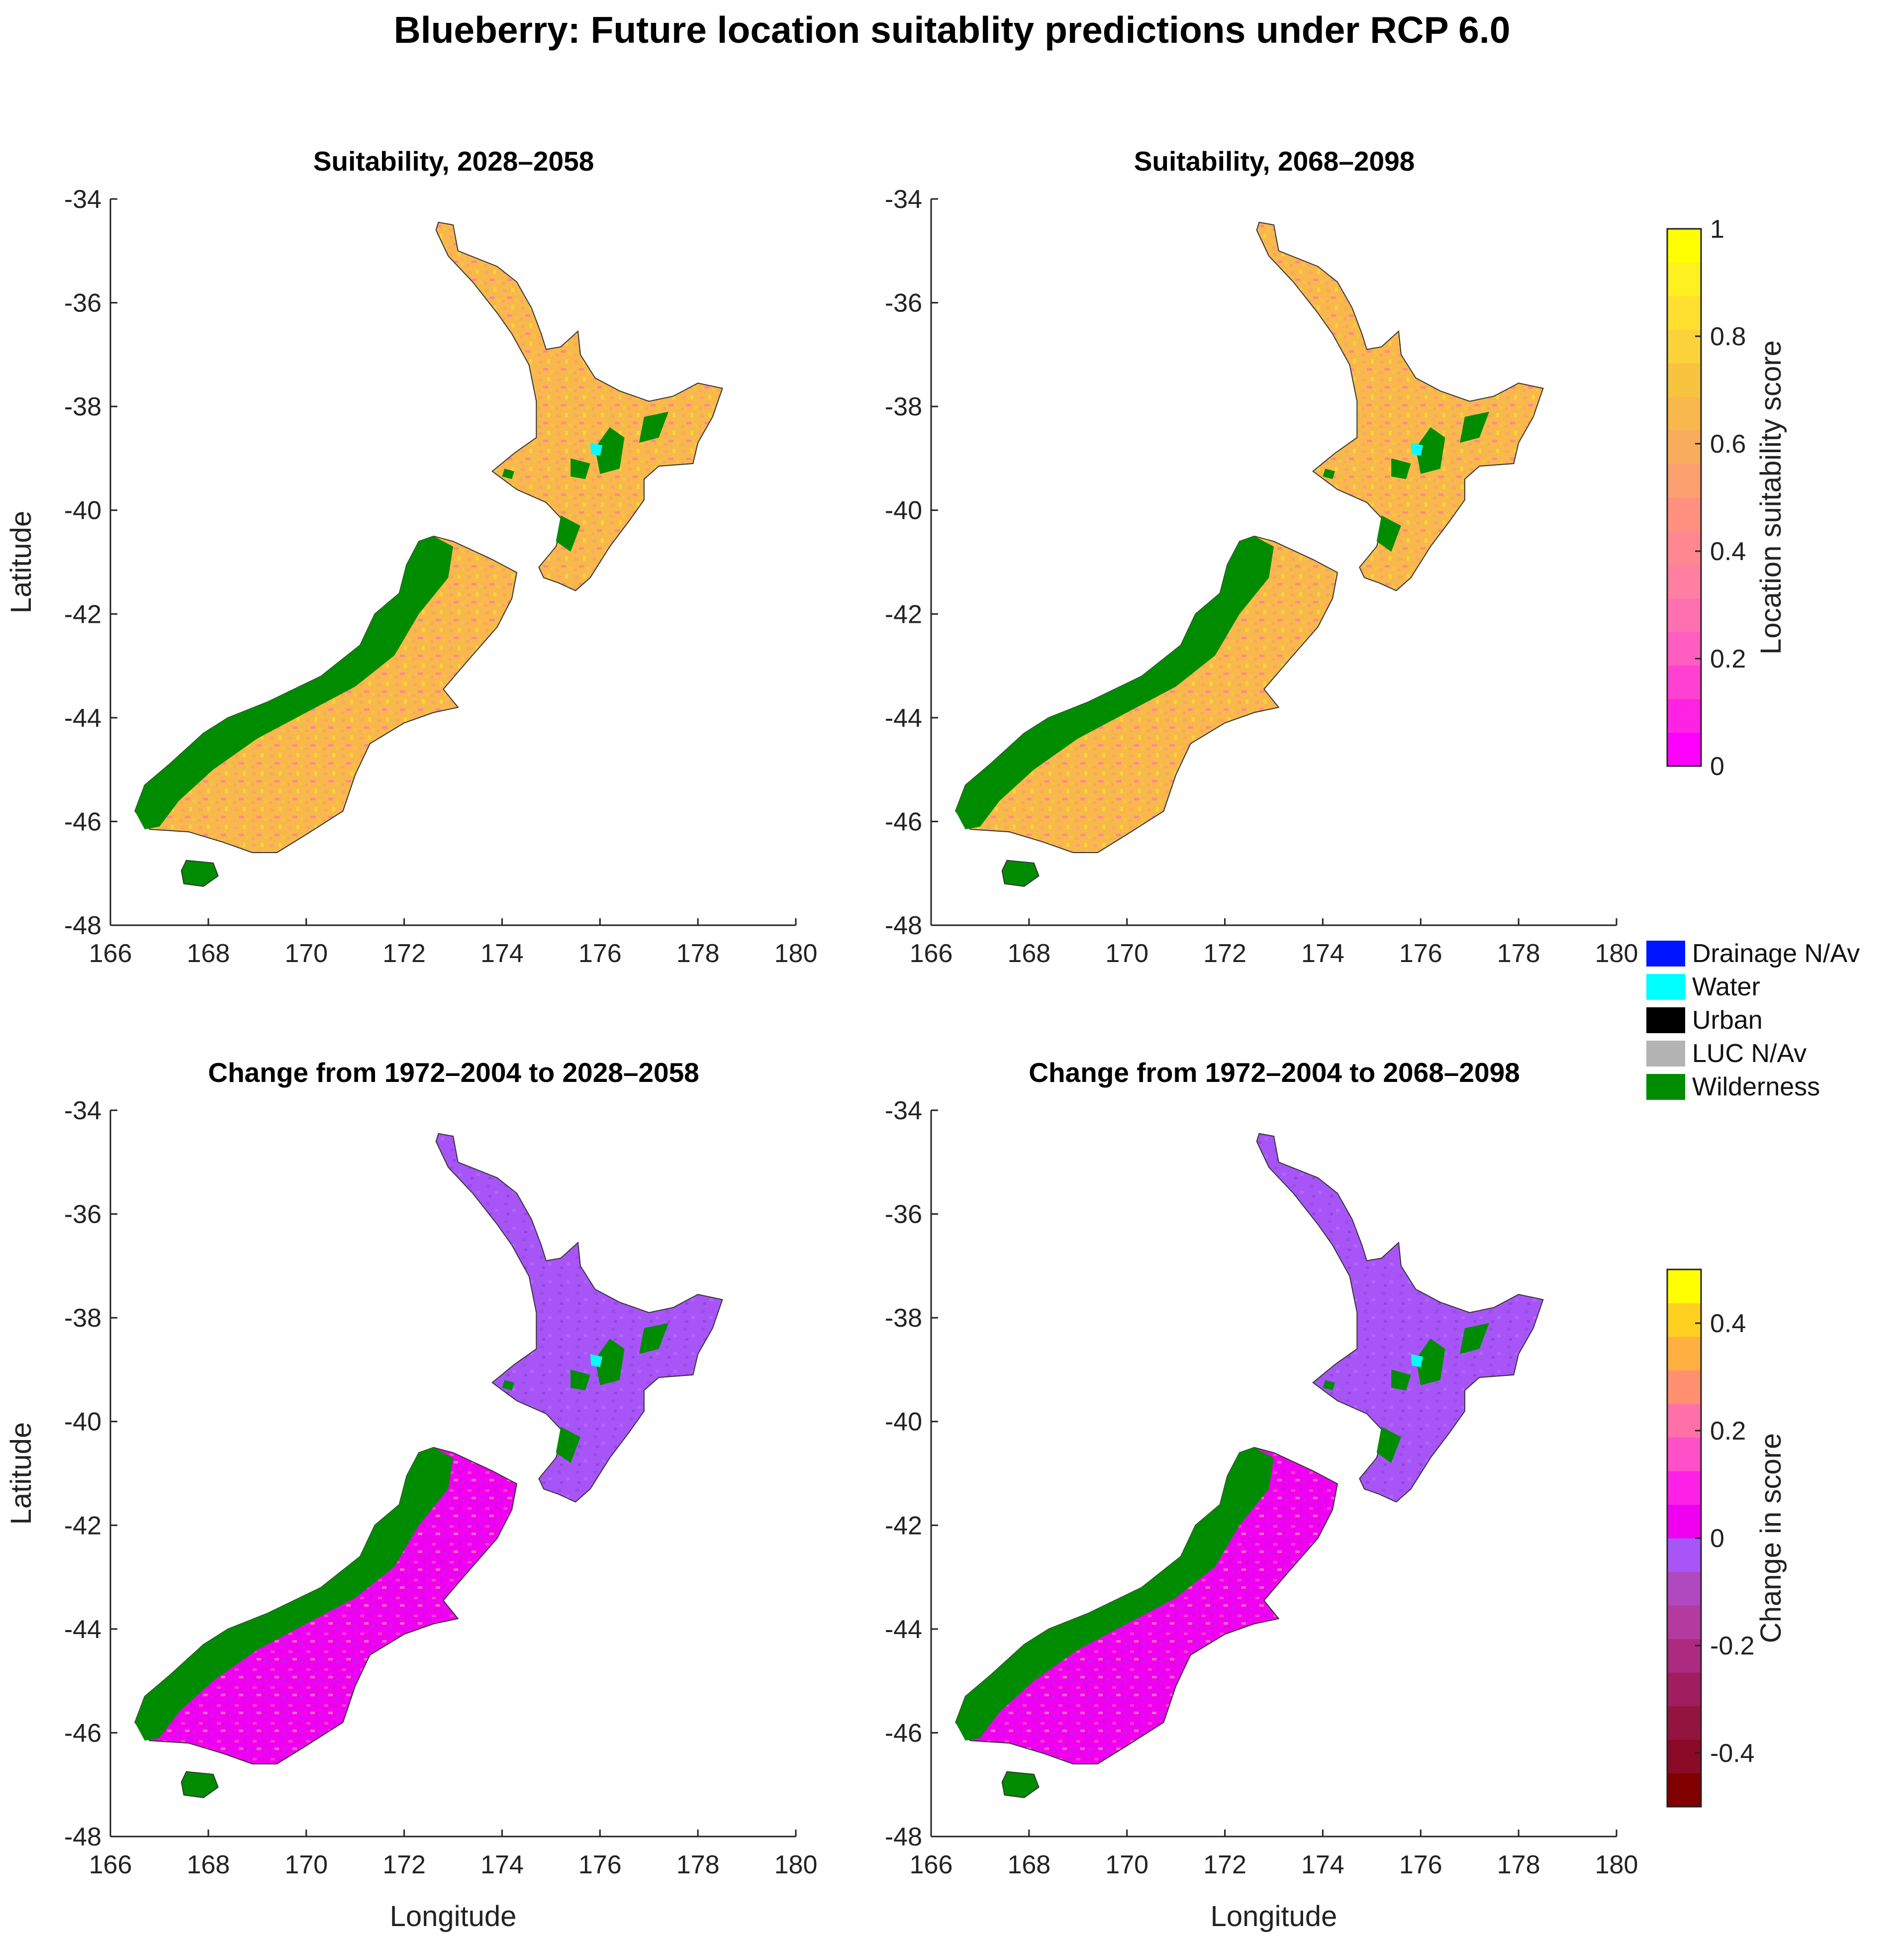  Describe the element at coordinates (1727, 1538) in the screenshot. I see `colorbar-change: 0.4 0.2 0 -0.2 -0.4 Change in score` at that location.